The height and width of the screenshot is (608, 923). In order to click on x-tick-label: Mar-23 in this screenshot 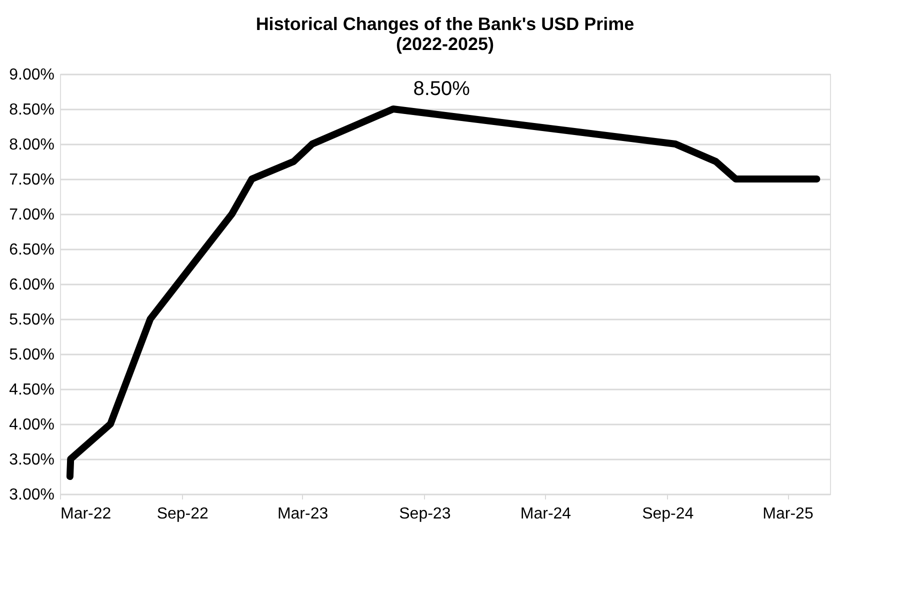, I will do `click(302, 514)`.